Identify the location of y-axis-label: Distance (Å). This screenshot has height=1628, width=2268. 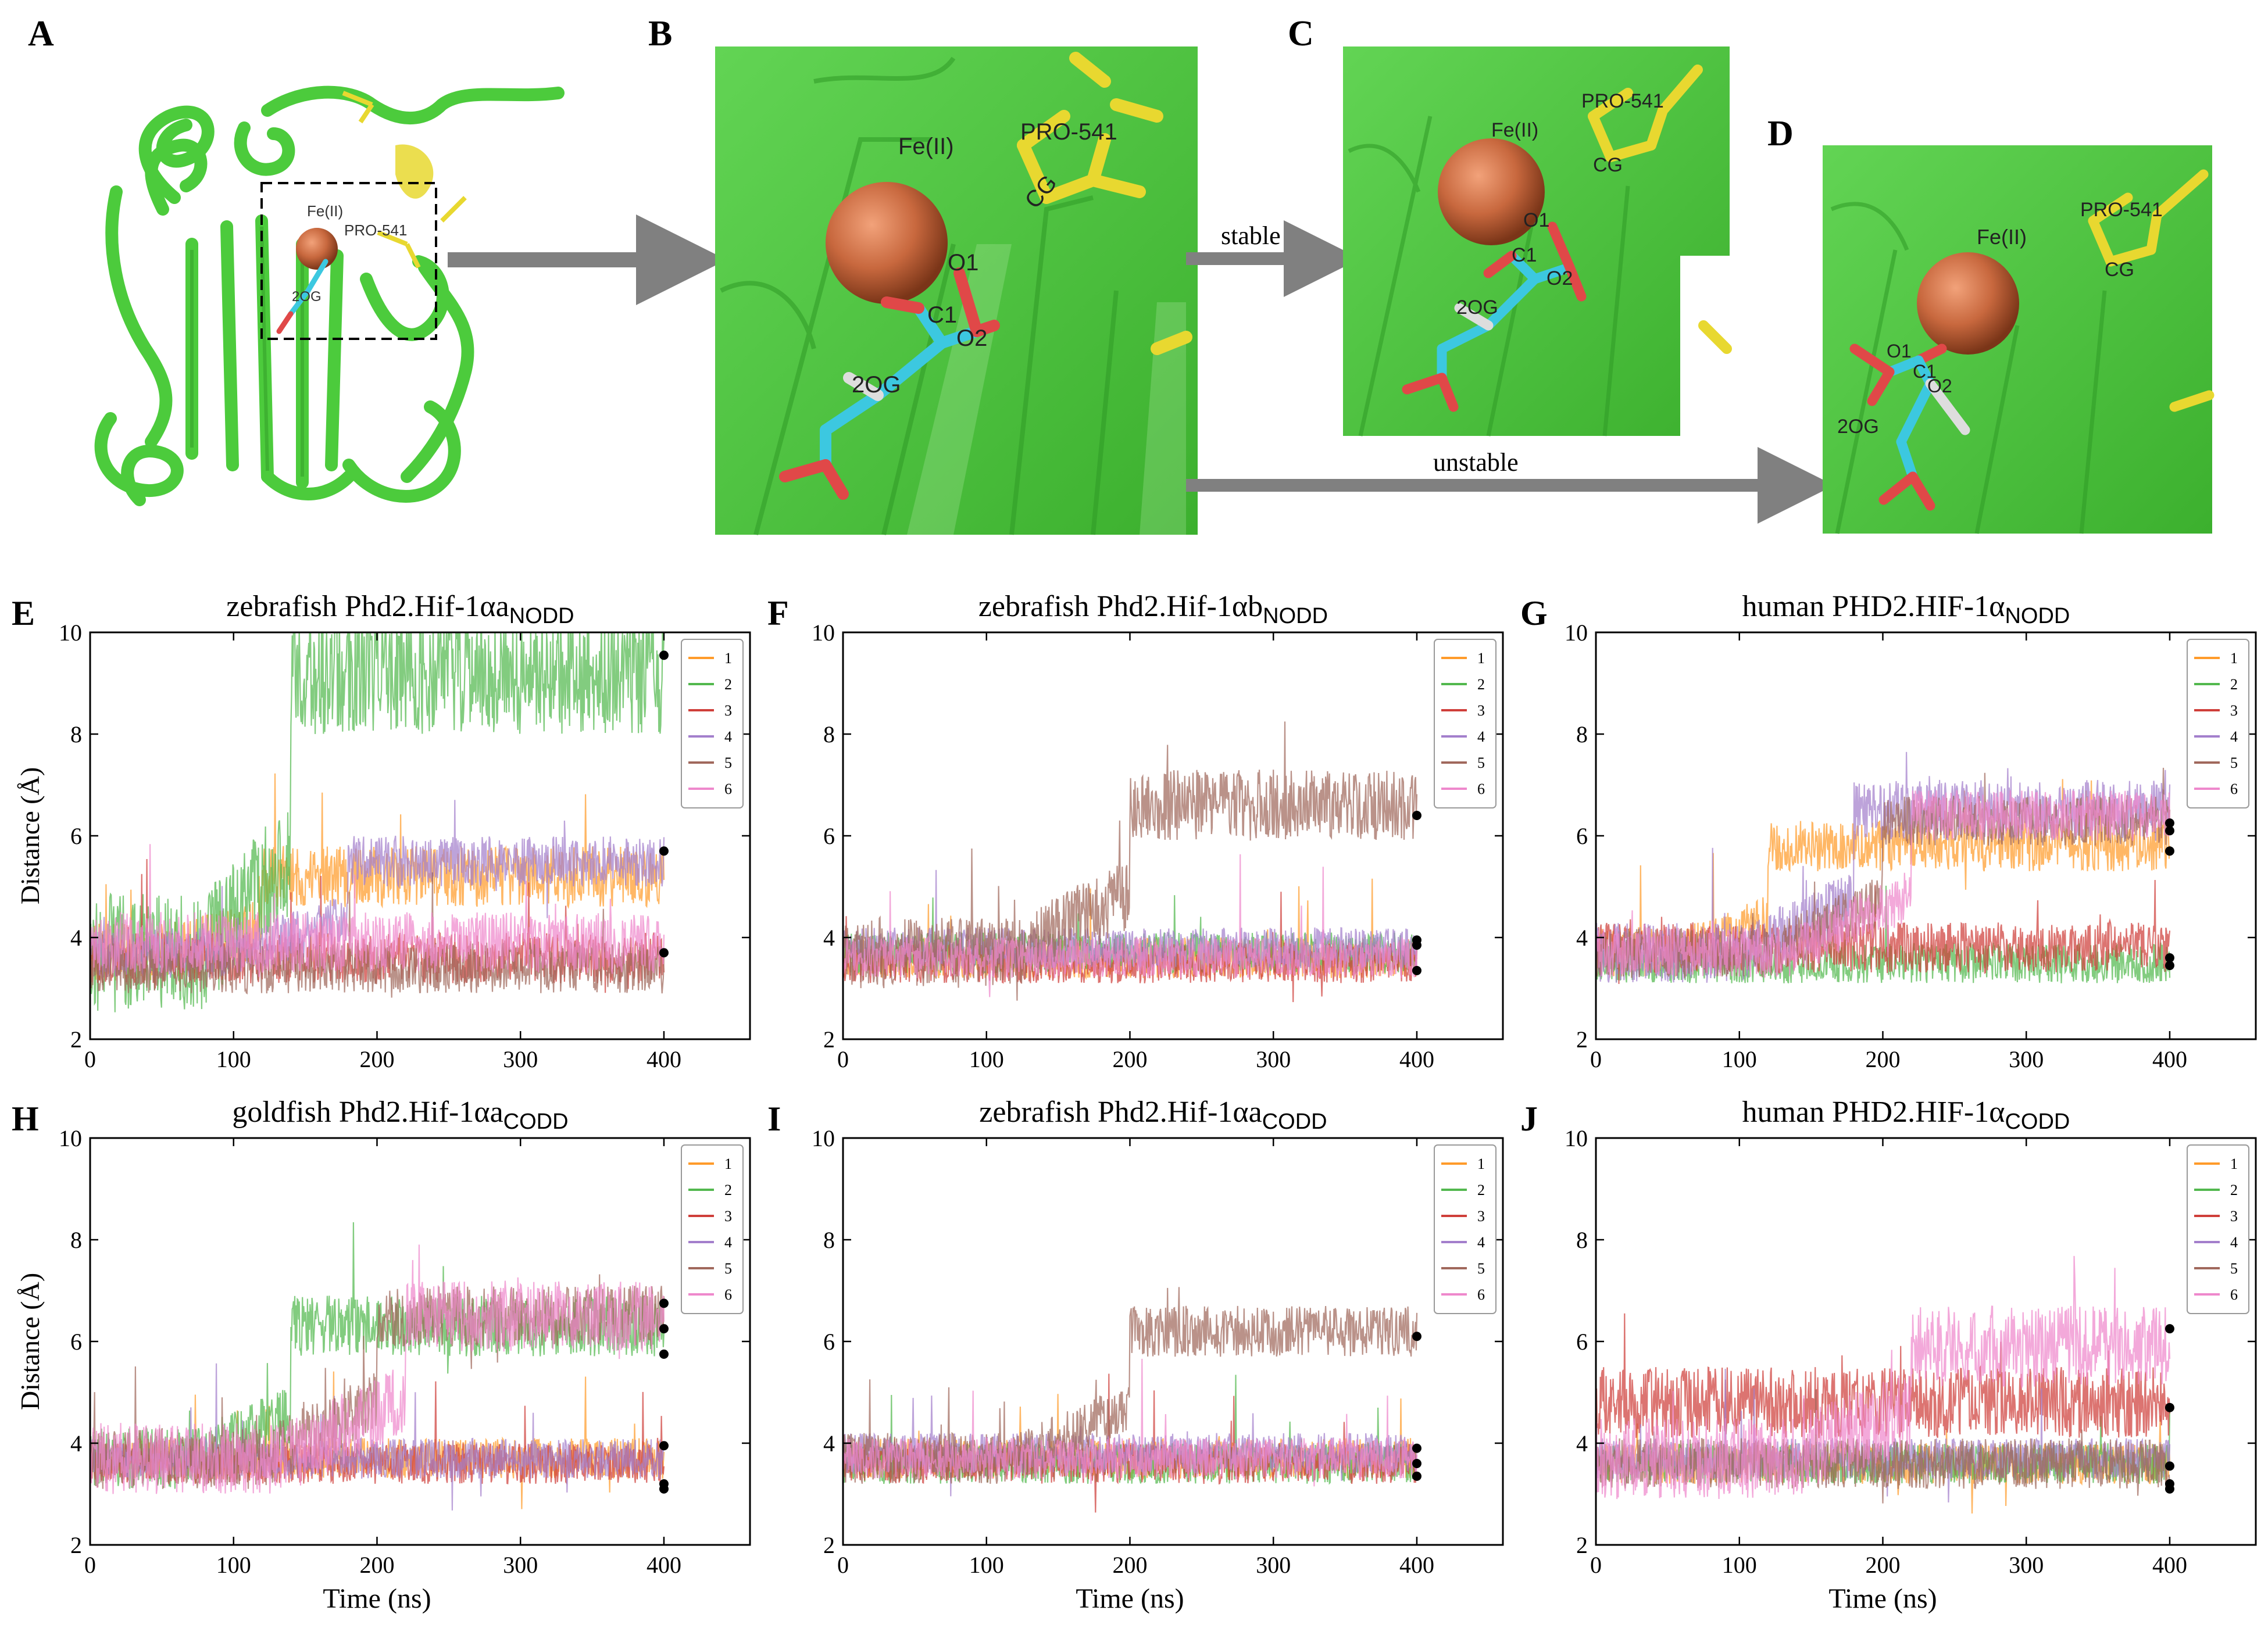
(30, 1341).